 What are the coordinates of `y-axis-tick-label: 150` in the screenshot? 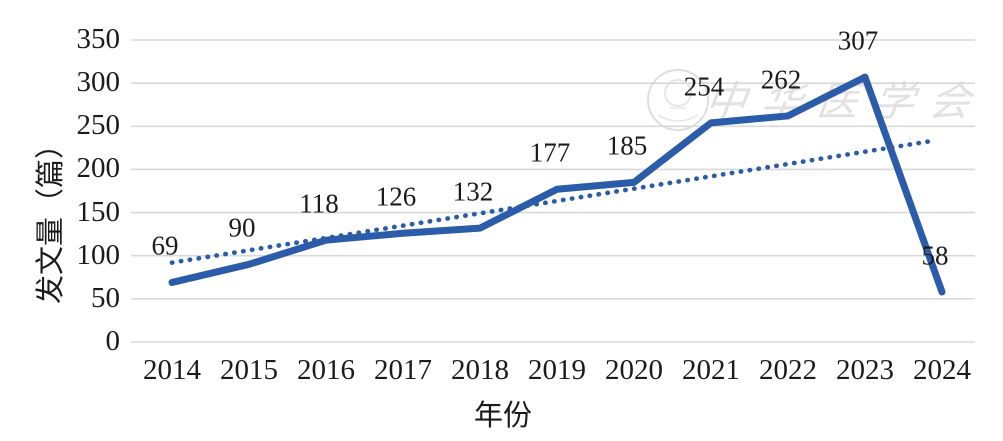 It's located at (98, 211).